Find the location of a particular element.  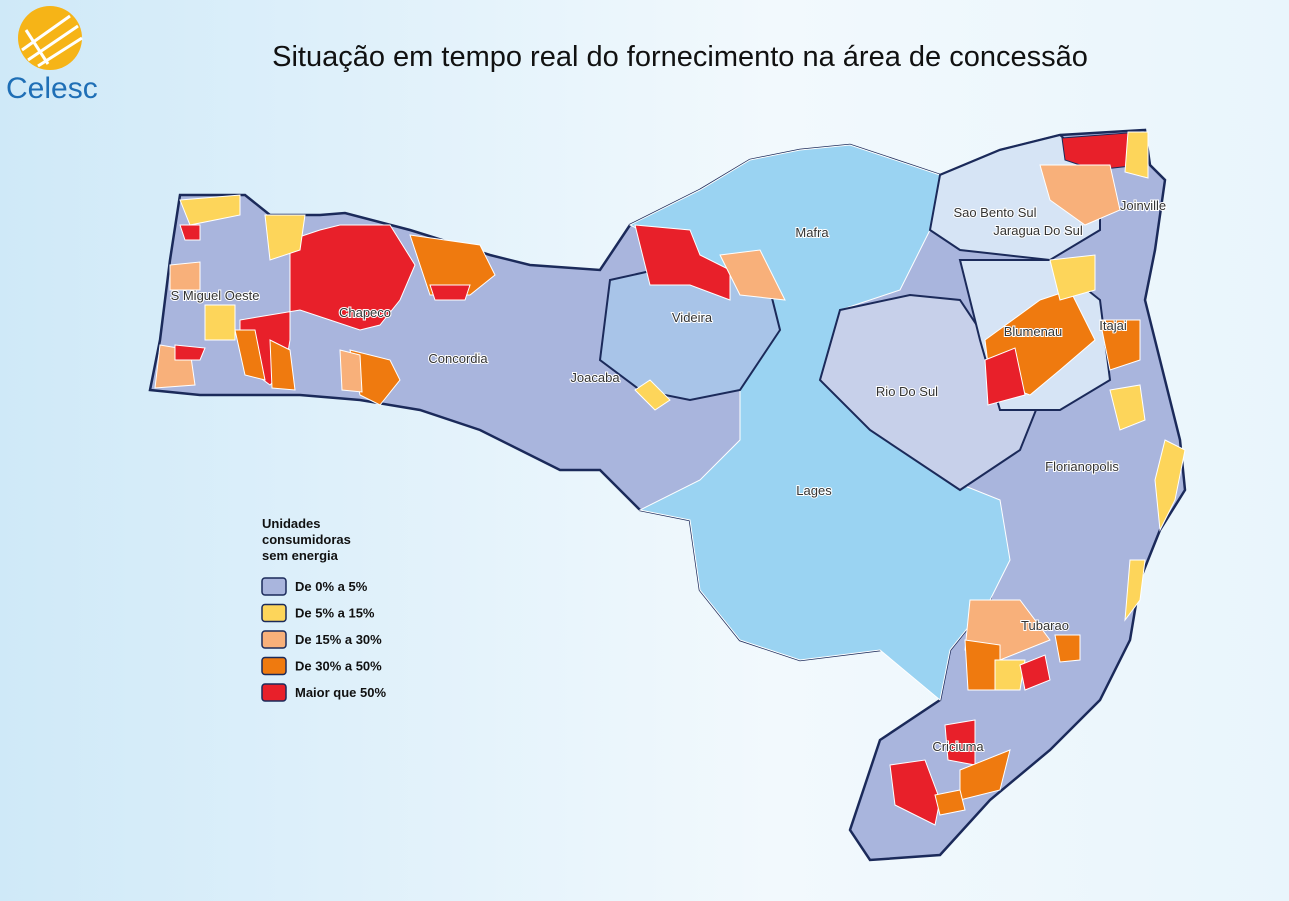

legend-title: Unidades is located at coordinates (291, 523).